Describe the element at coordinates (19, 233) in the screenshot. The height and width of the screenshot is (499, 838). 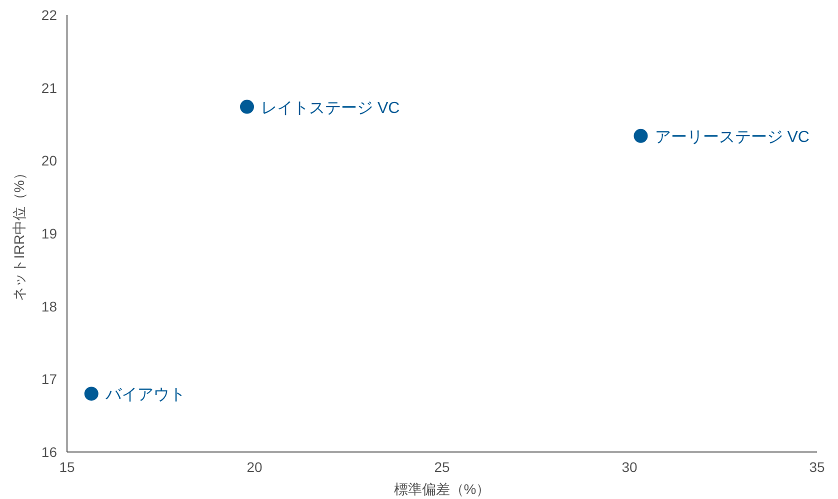
I see `y-axis-title: ネットIRR中位（%）` at that location.